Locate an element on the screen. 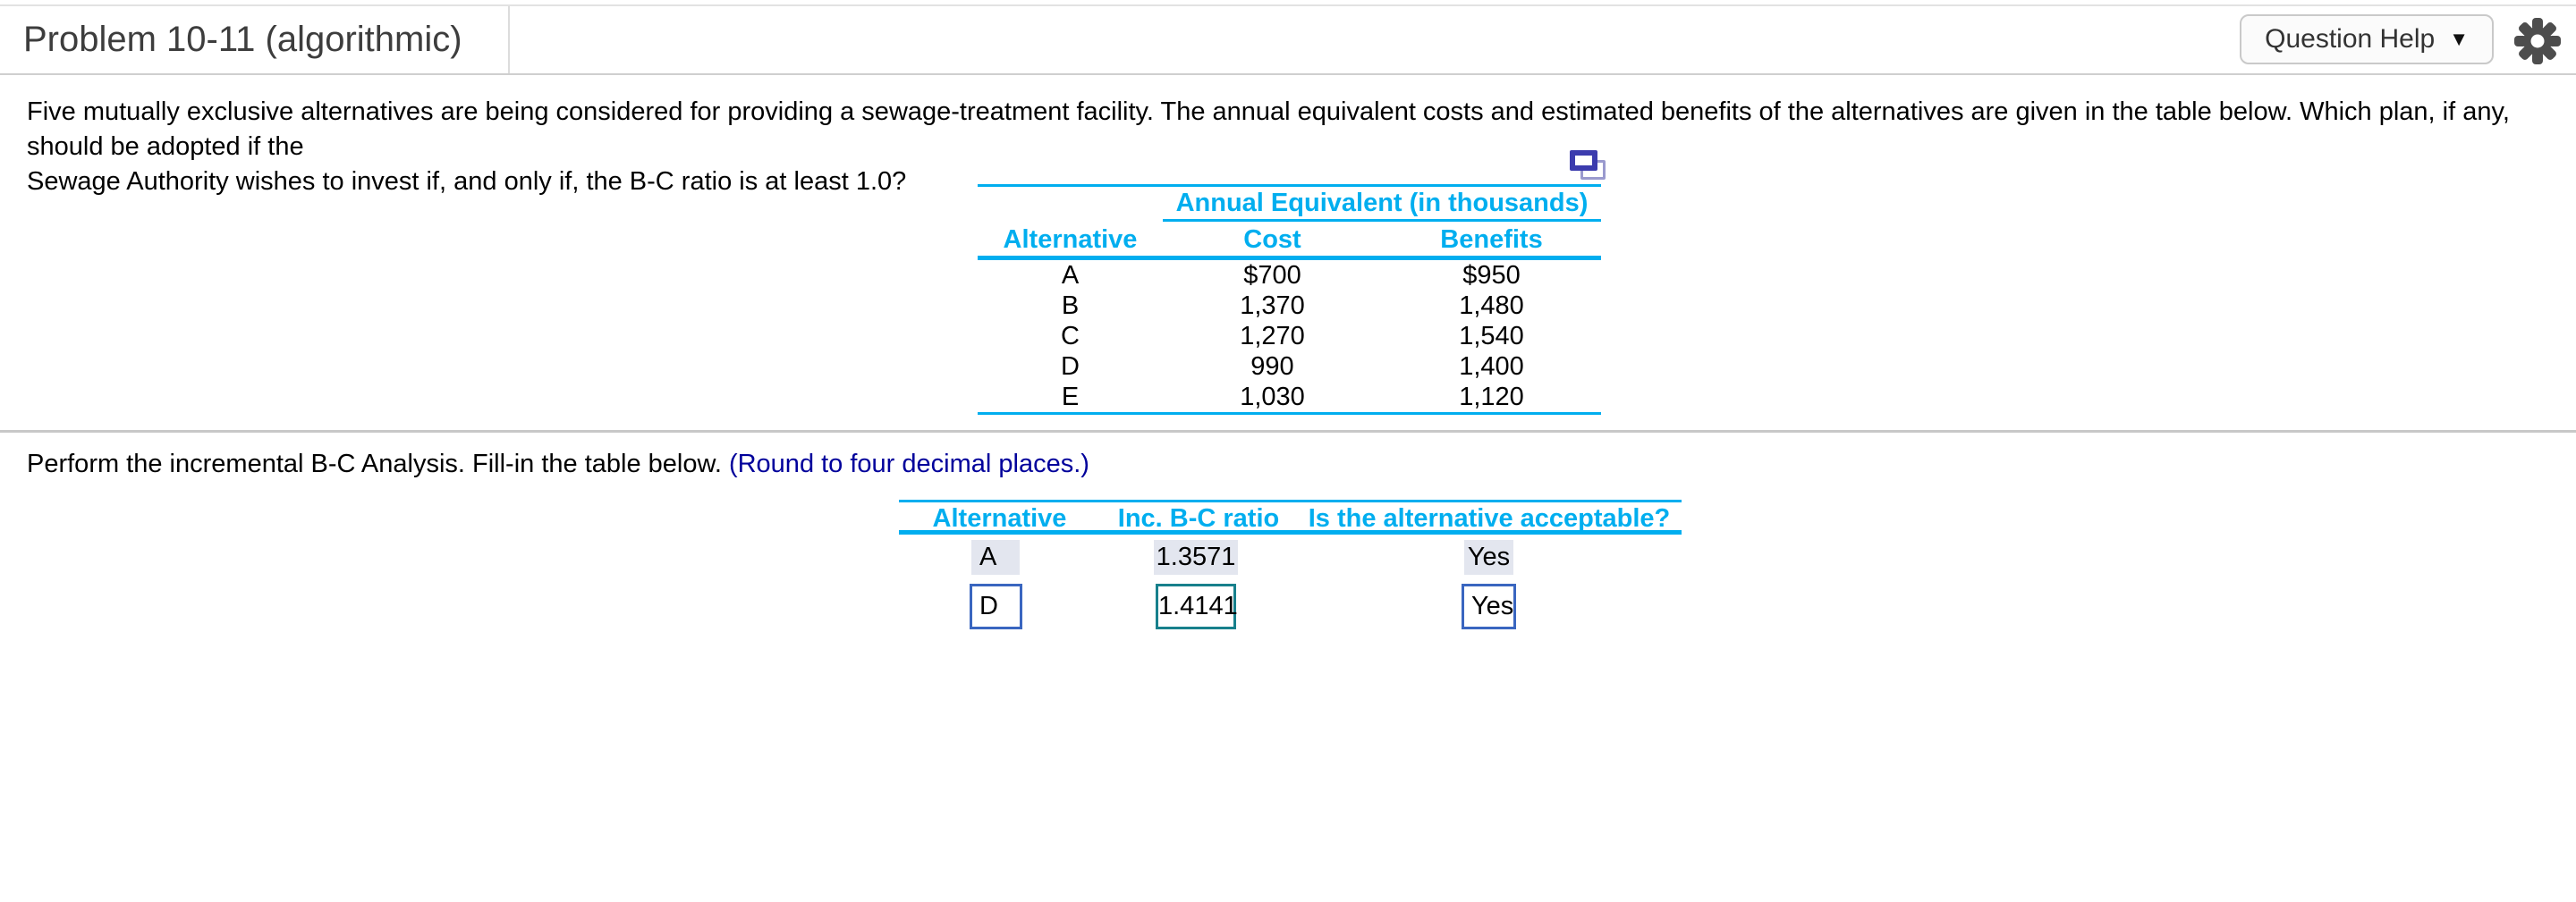 Image resolution: width=2576 pixels, height=902 pixels. table-row: A $700 $950 is located at coordinates (1289, 275).